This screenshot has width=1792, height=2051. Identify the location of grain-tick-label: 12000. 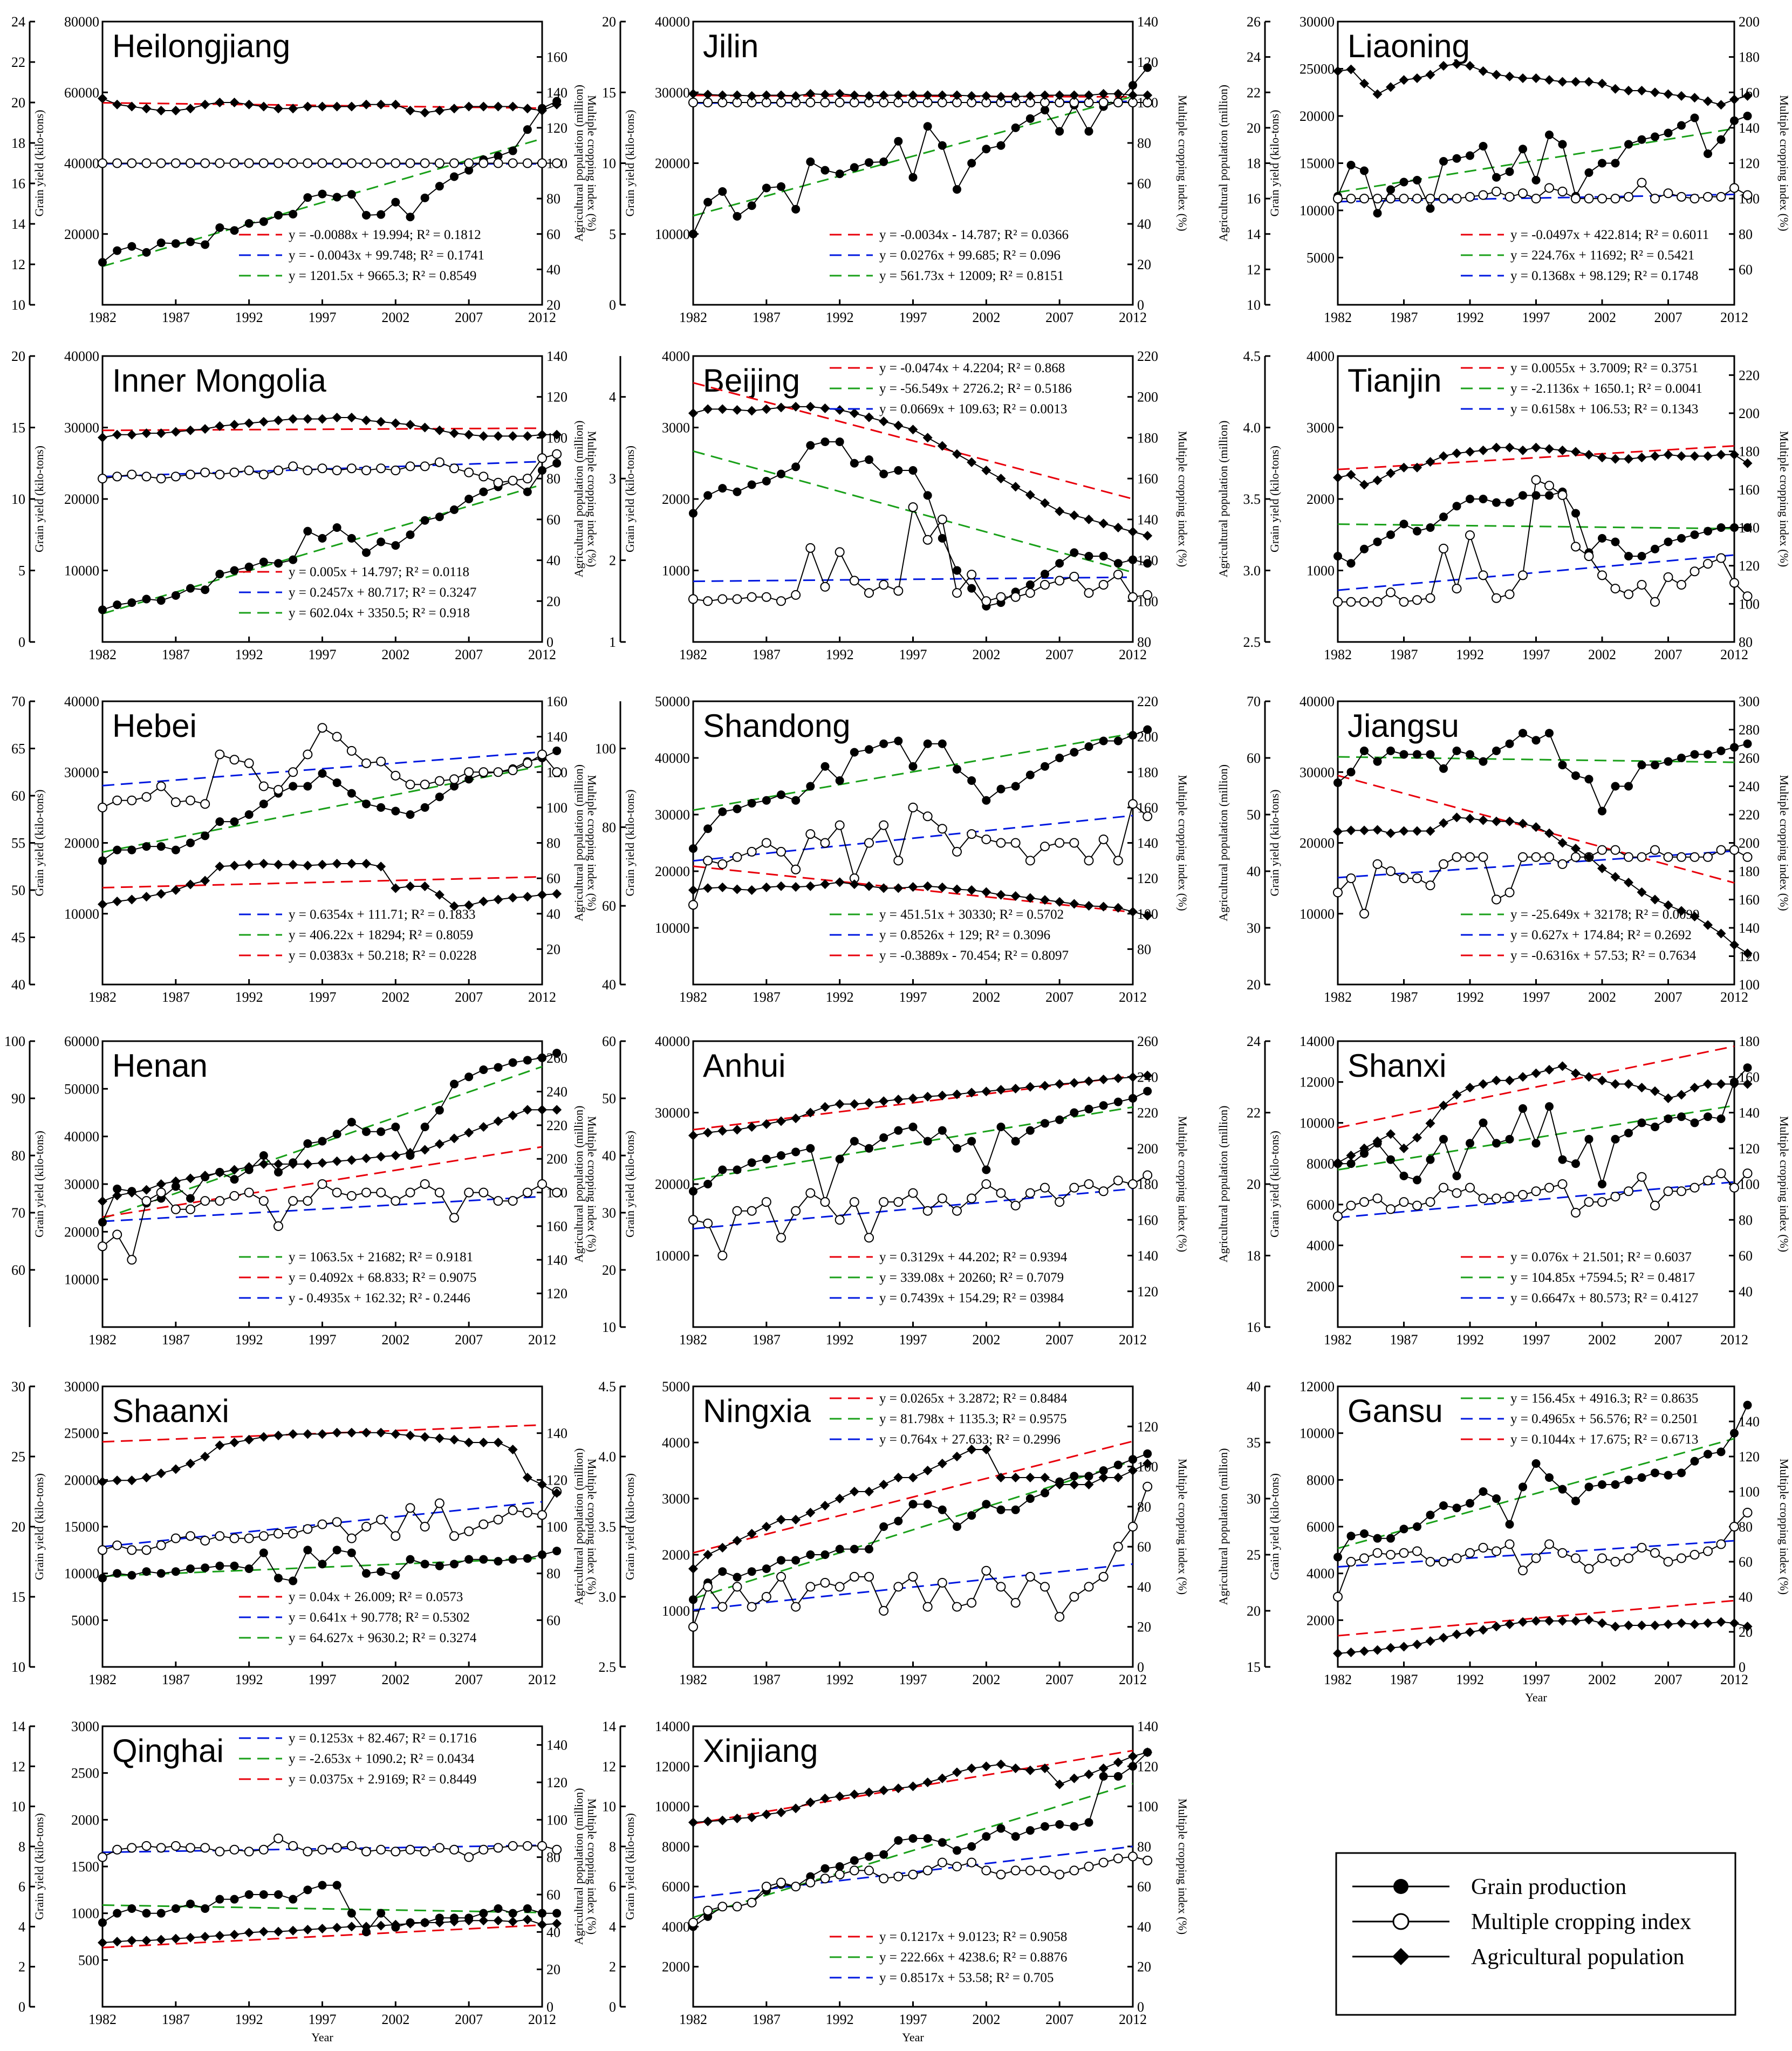
(672, 1767).